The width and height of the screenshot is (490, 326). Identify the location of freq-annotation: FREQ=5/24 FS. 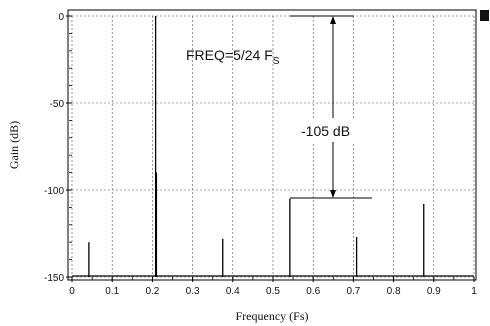
(233, 57).